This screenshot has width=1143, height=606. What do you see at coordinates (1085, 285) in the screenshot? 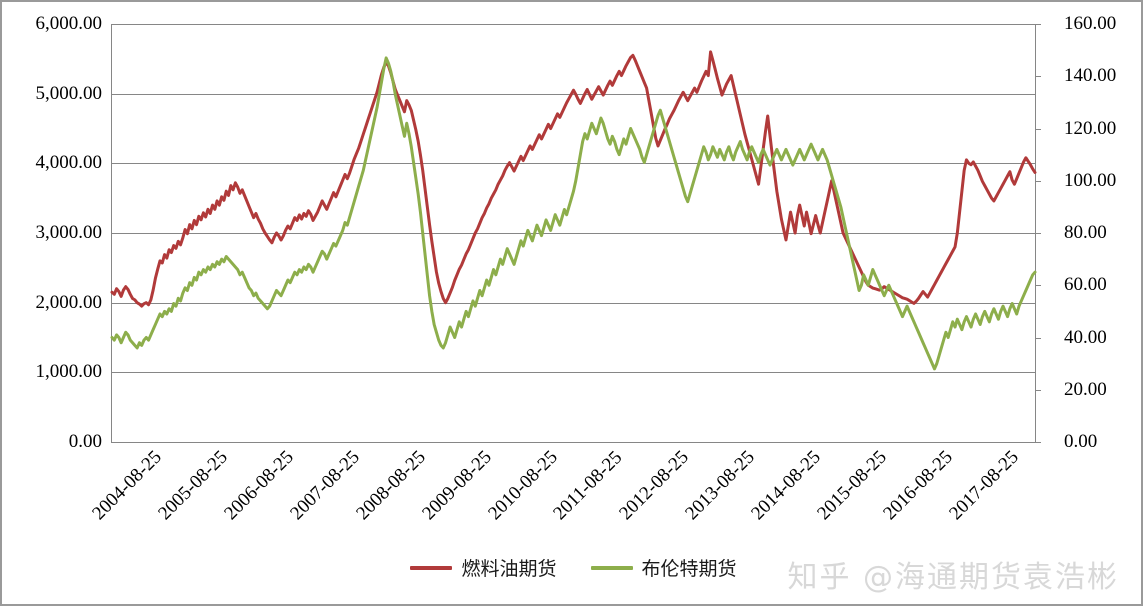
I see `right-axis-tick-label: 60.00` at bounding box center [1085, 285].